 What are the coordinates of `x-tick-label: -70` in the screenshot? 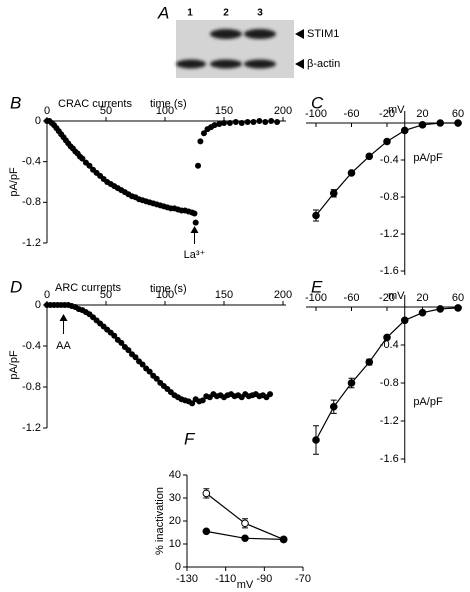 It's located at (303, 579).